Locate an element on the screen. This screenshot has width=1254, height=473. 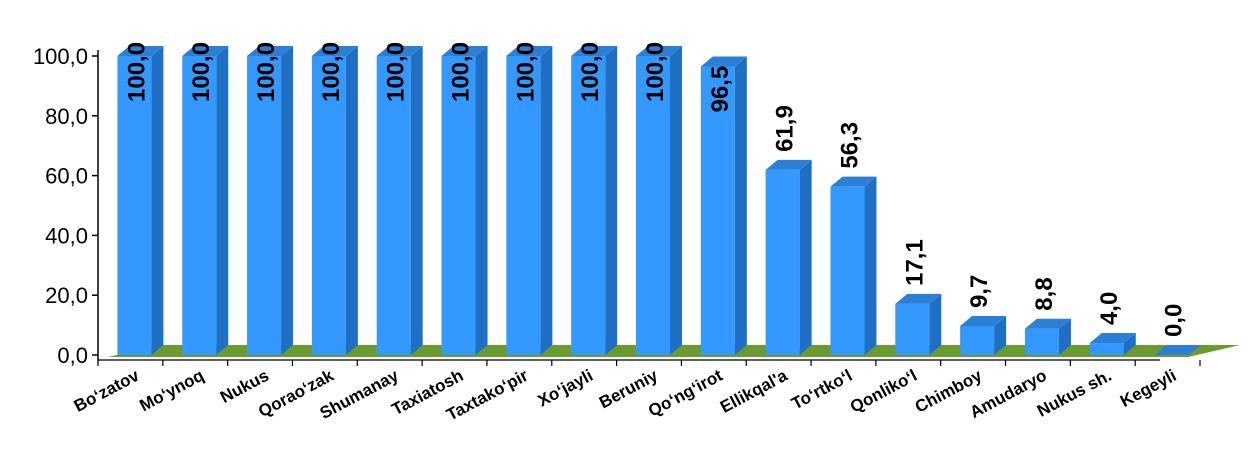
x-category-label: Bo‘zatov is located at coordinates (107, 391).